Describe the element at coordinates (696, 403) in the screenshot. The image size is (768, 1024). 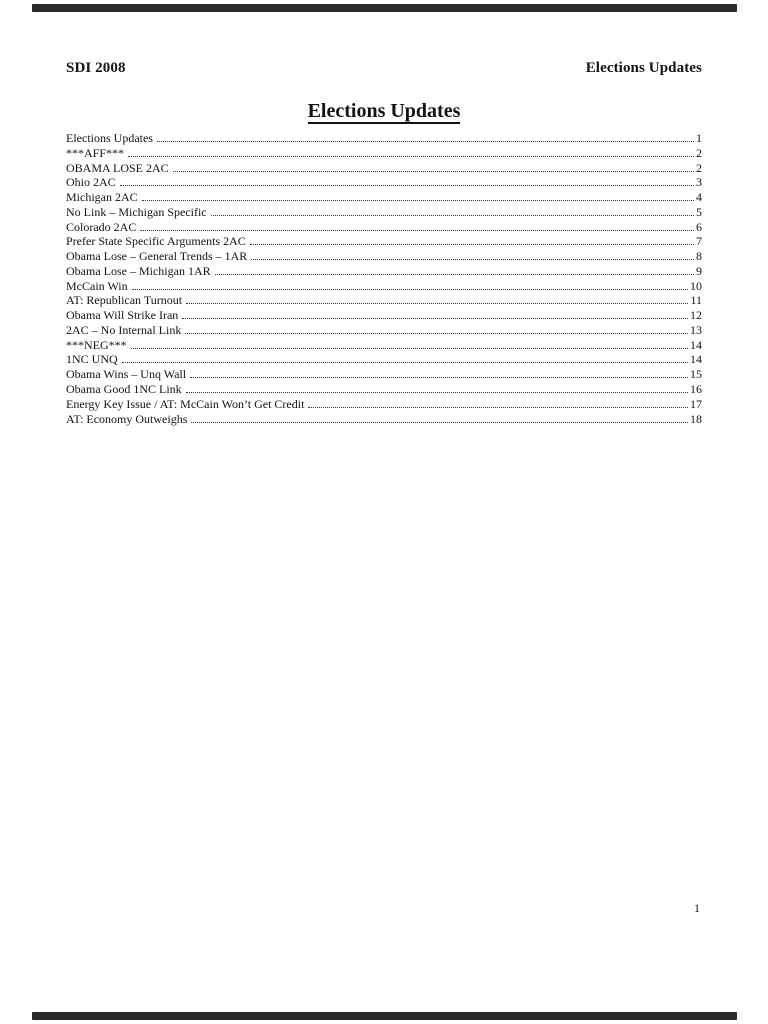
I see `toc-entry-page: 17` at that location.